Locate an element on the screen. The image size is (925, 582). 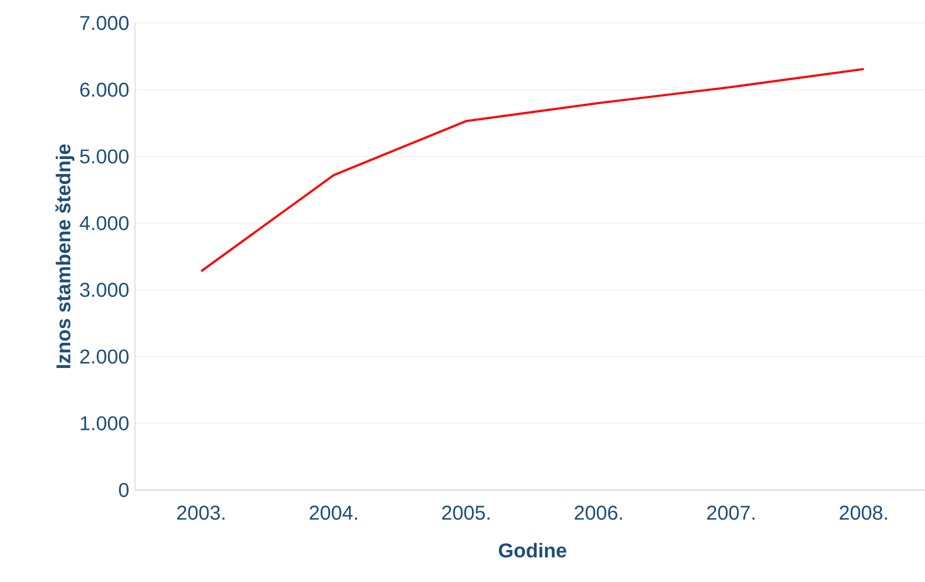
x-tick-label: 2007. is located at coordinates (730, 513).